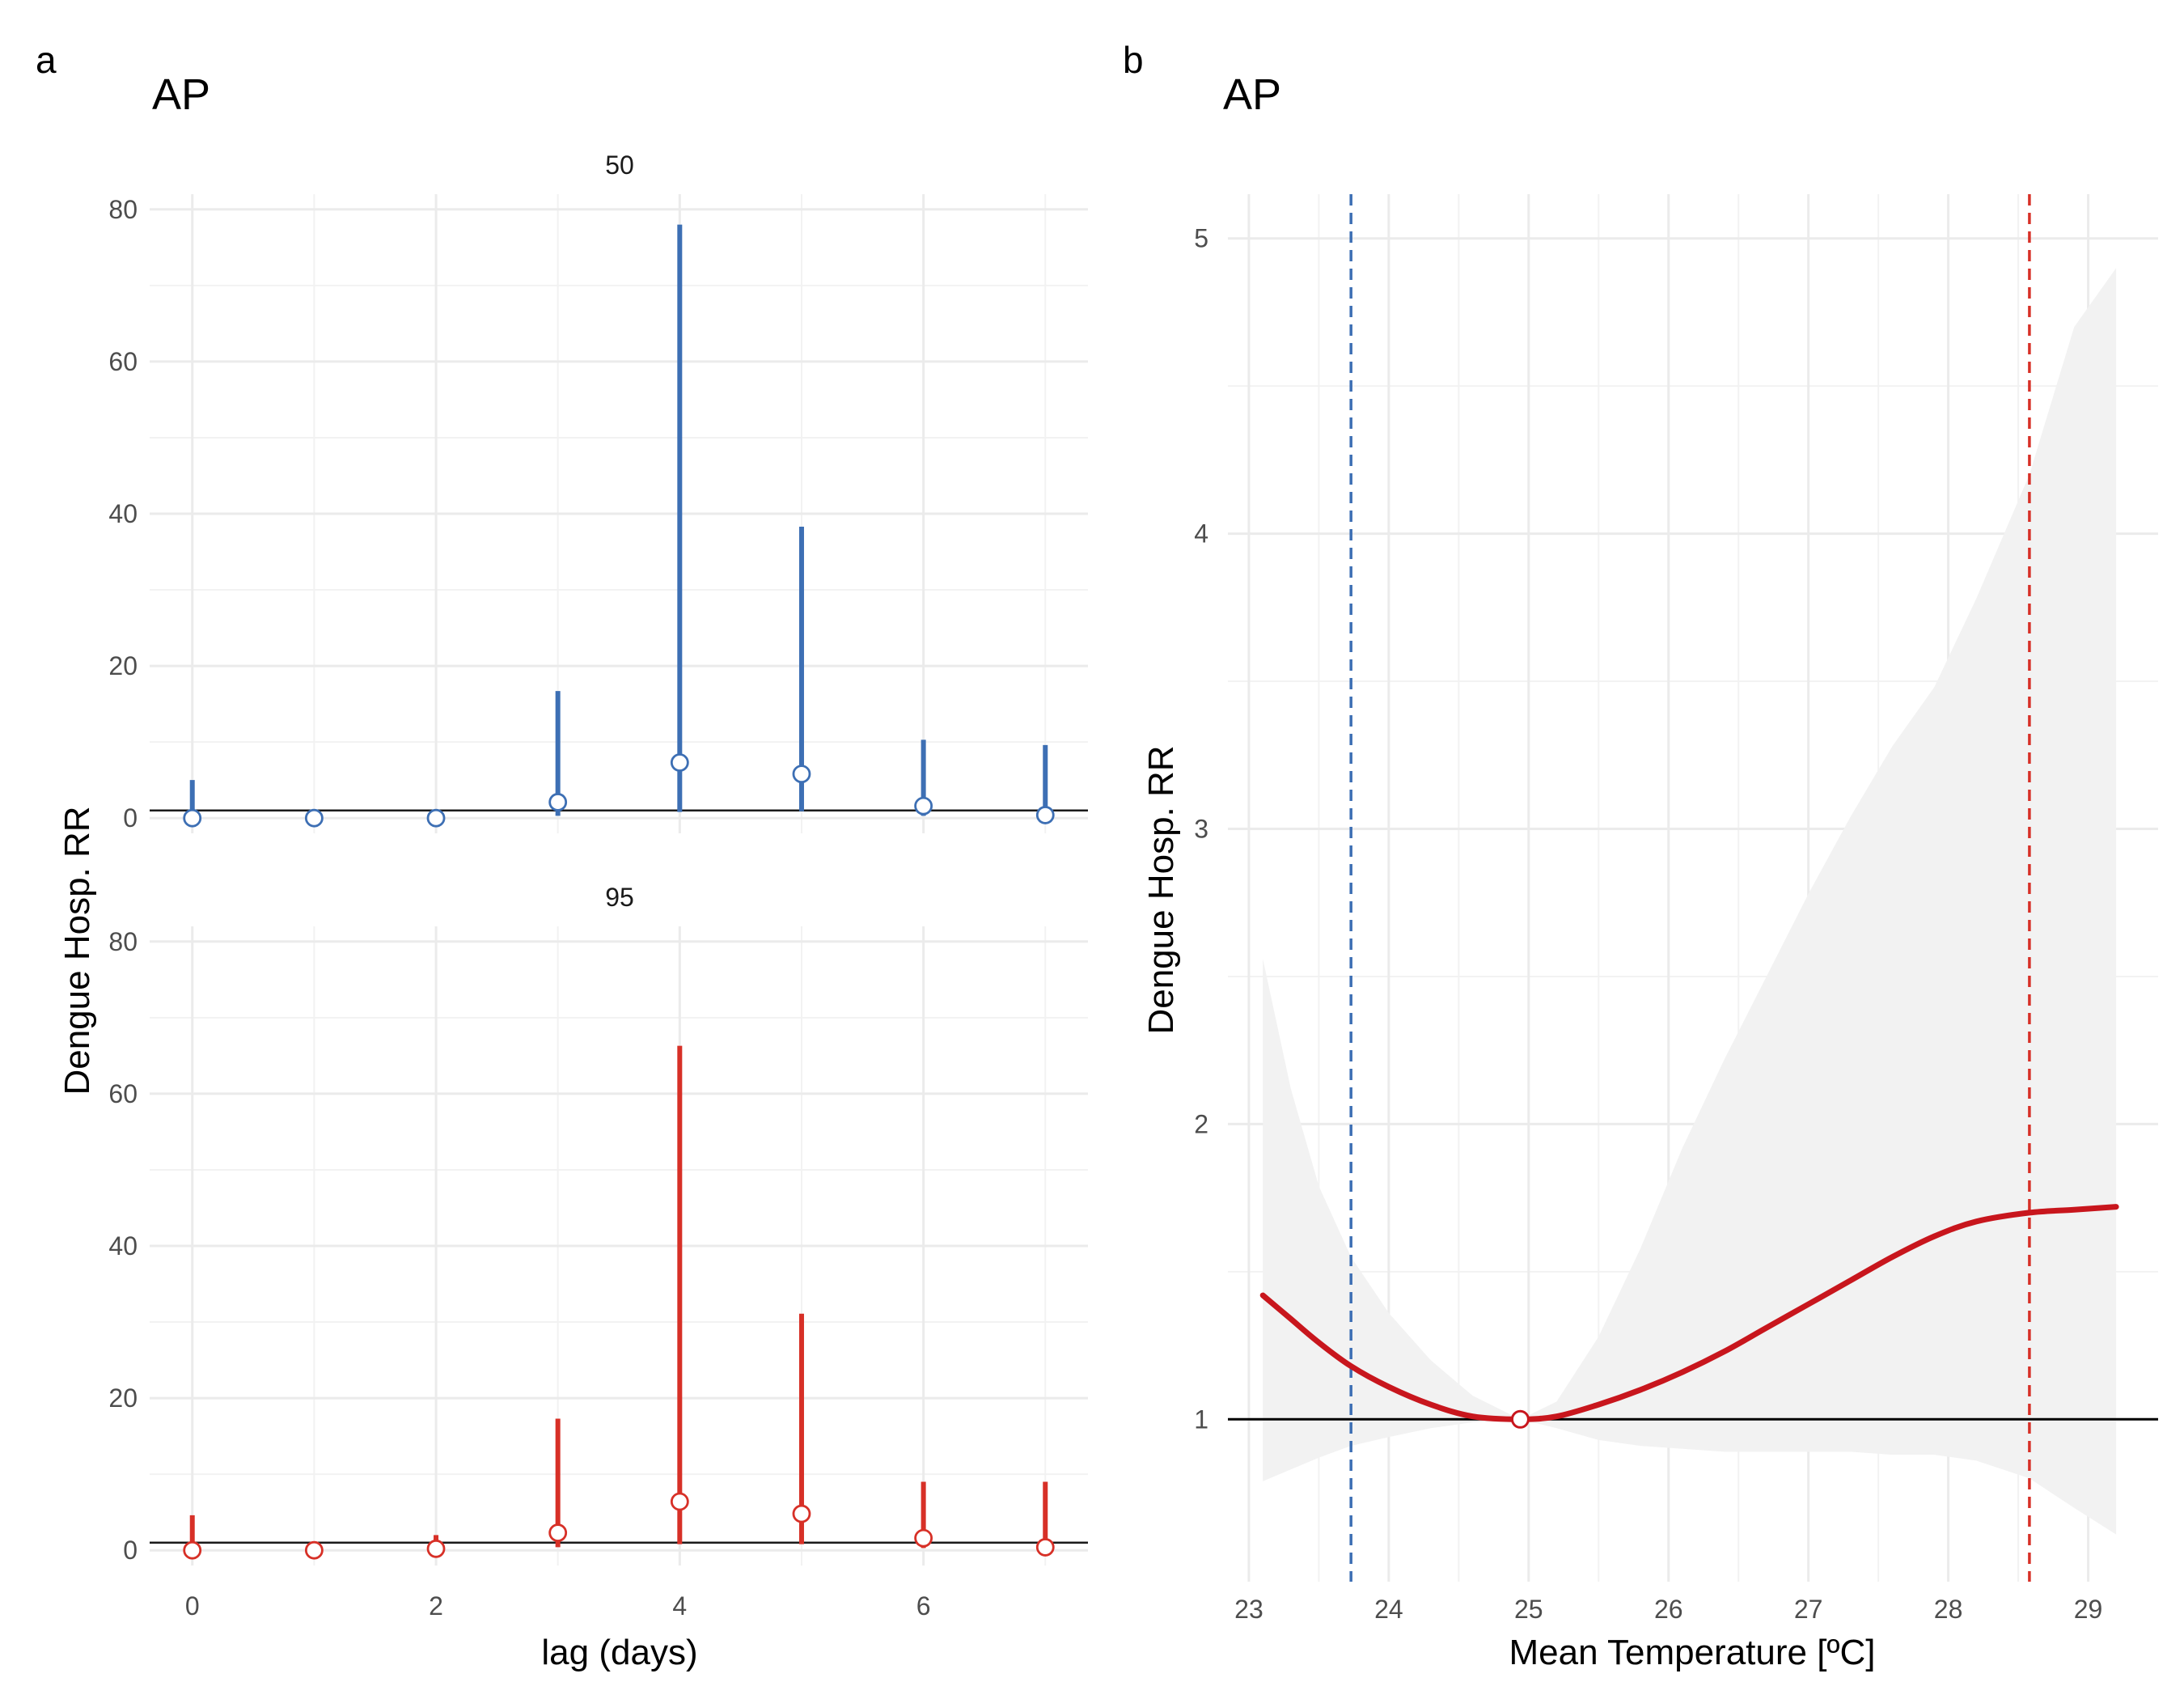  Describe the element at coordinates (558, 1606) in the screenshot. I see `lag-x-ticks: 0 2 4 6` at that location.